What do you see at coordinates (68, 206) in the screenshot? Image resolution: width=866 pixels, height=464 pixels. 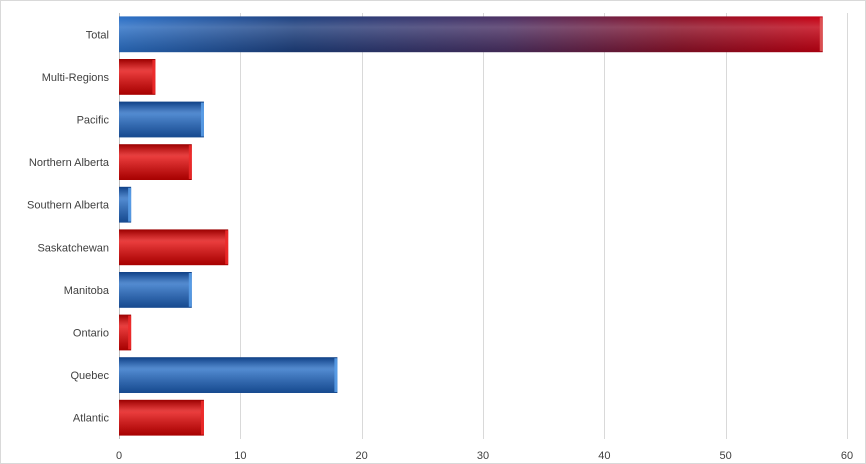 I see `category-label-southern-alberta: Southern Alberta` at bounding box center [68, 206].